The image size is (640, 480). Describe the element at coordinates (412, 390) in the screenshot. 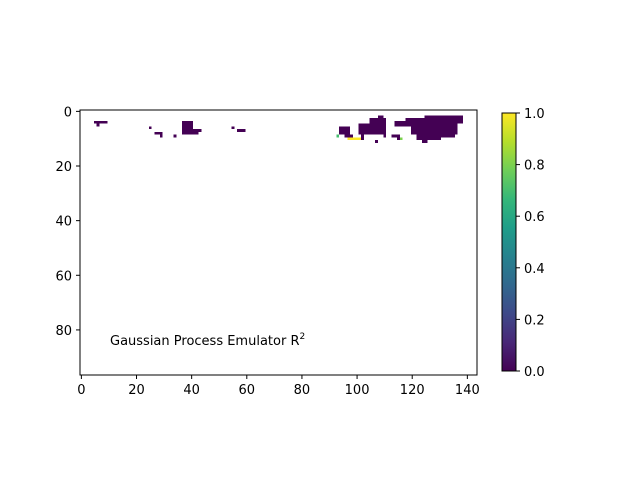

I see `x-tick-label: 120` at that location.